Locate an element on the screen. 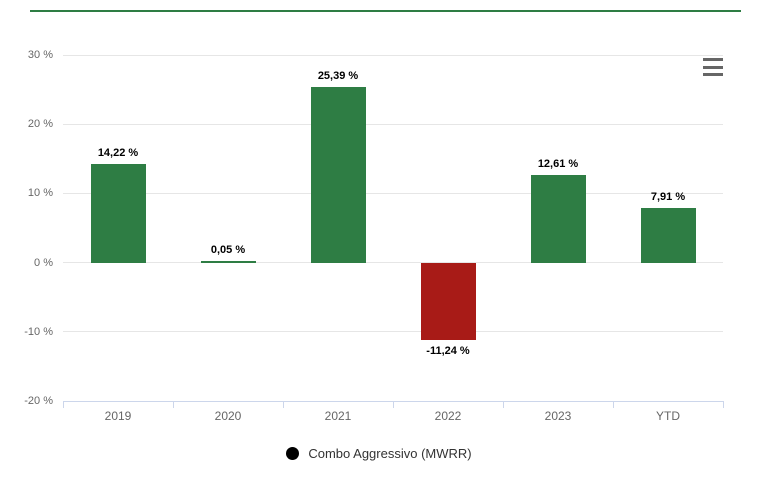 This screenshot has width=758, height=488. y-axis-tick-label: 10 % is located at coordinates (40, 193).